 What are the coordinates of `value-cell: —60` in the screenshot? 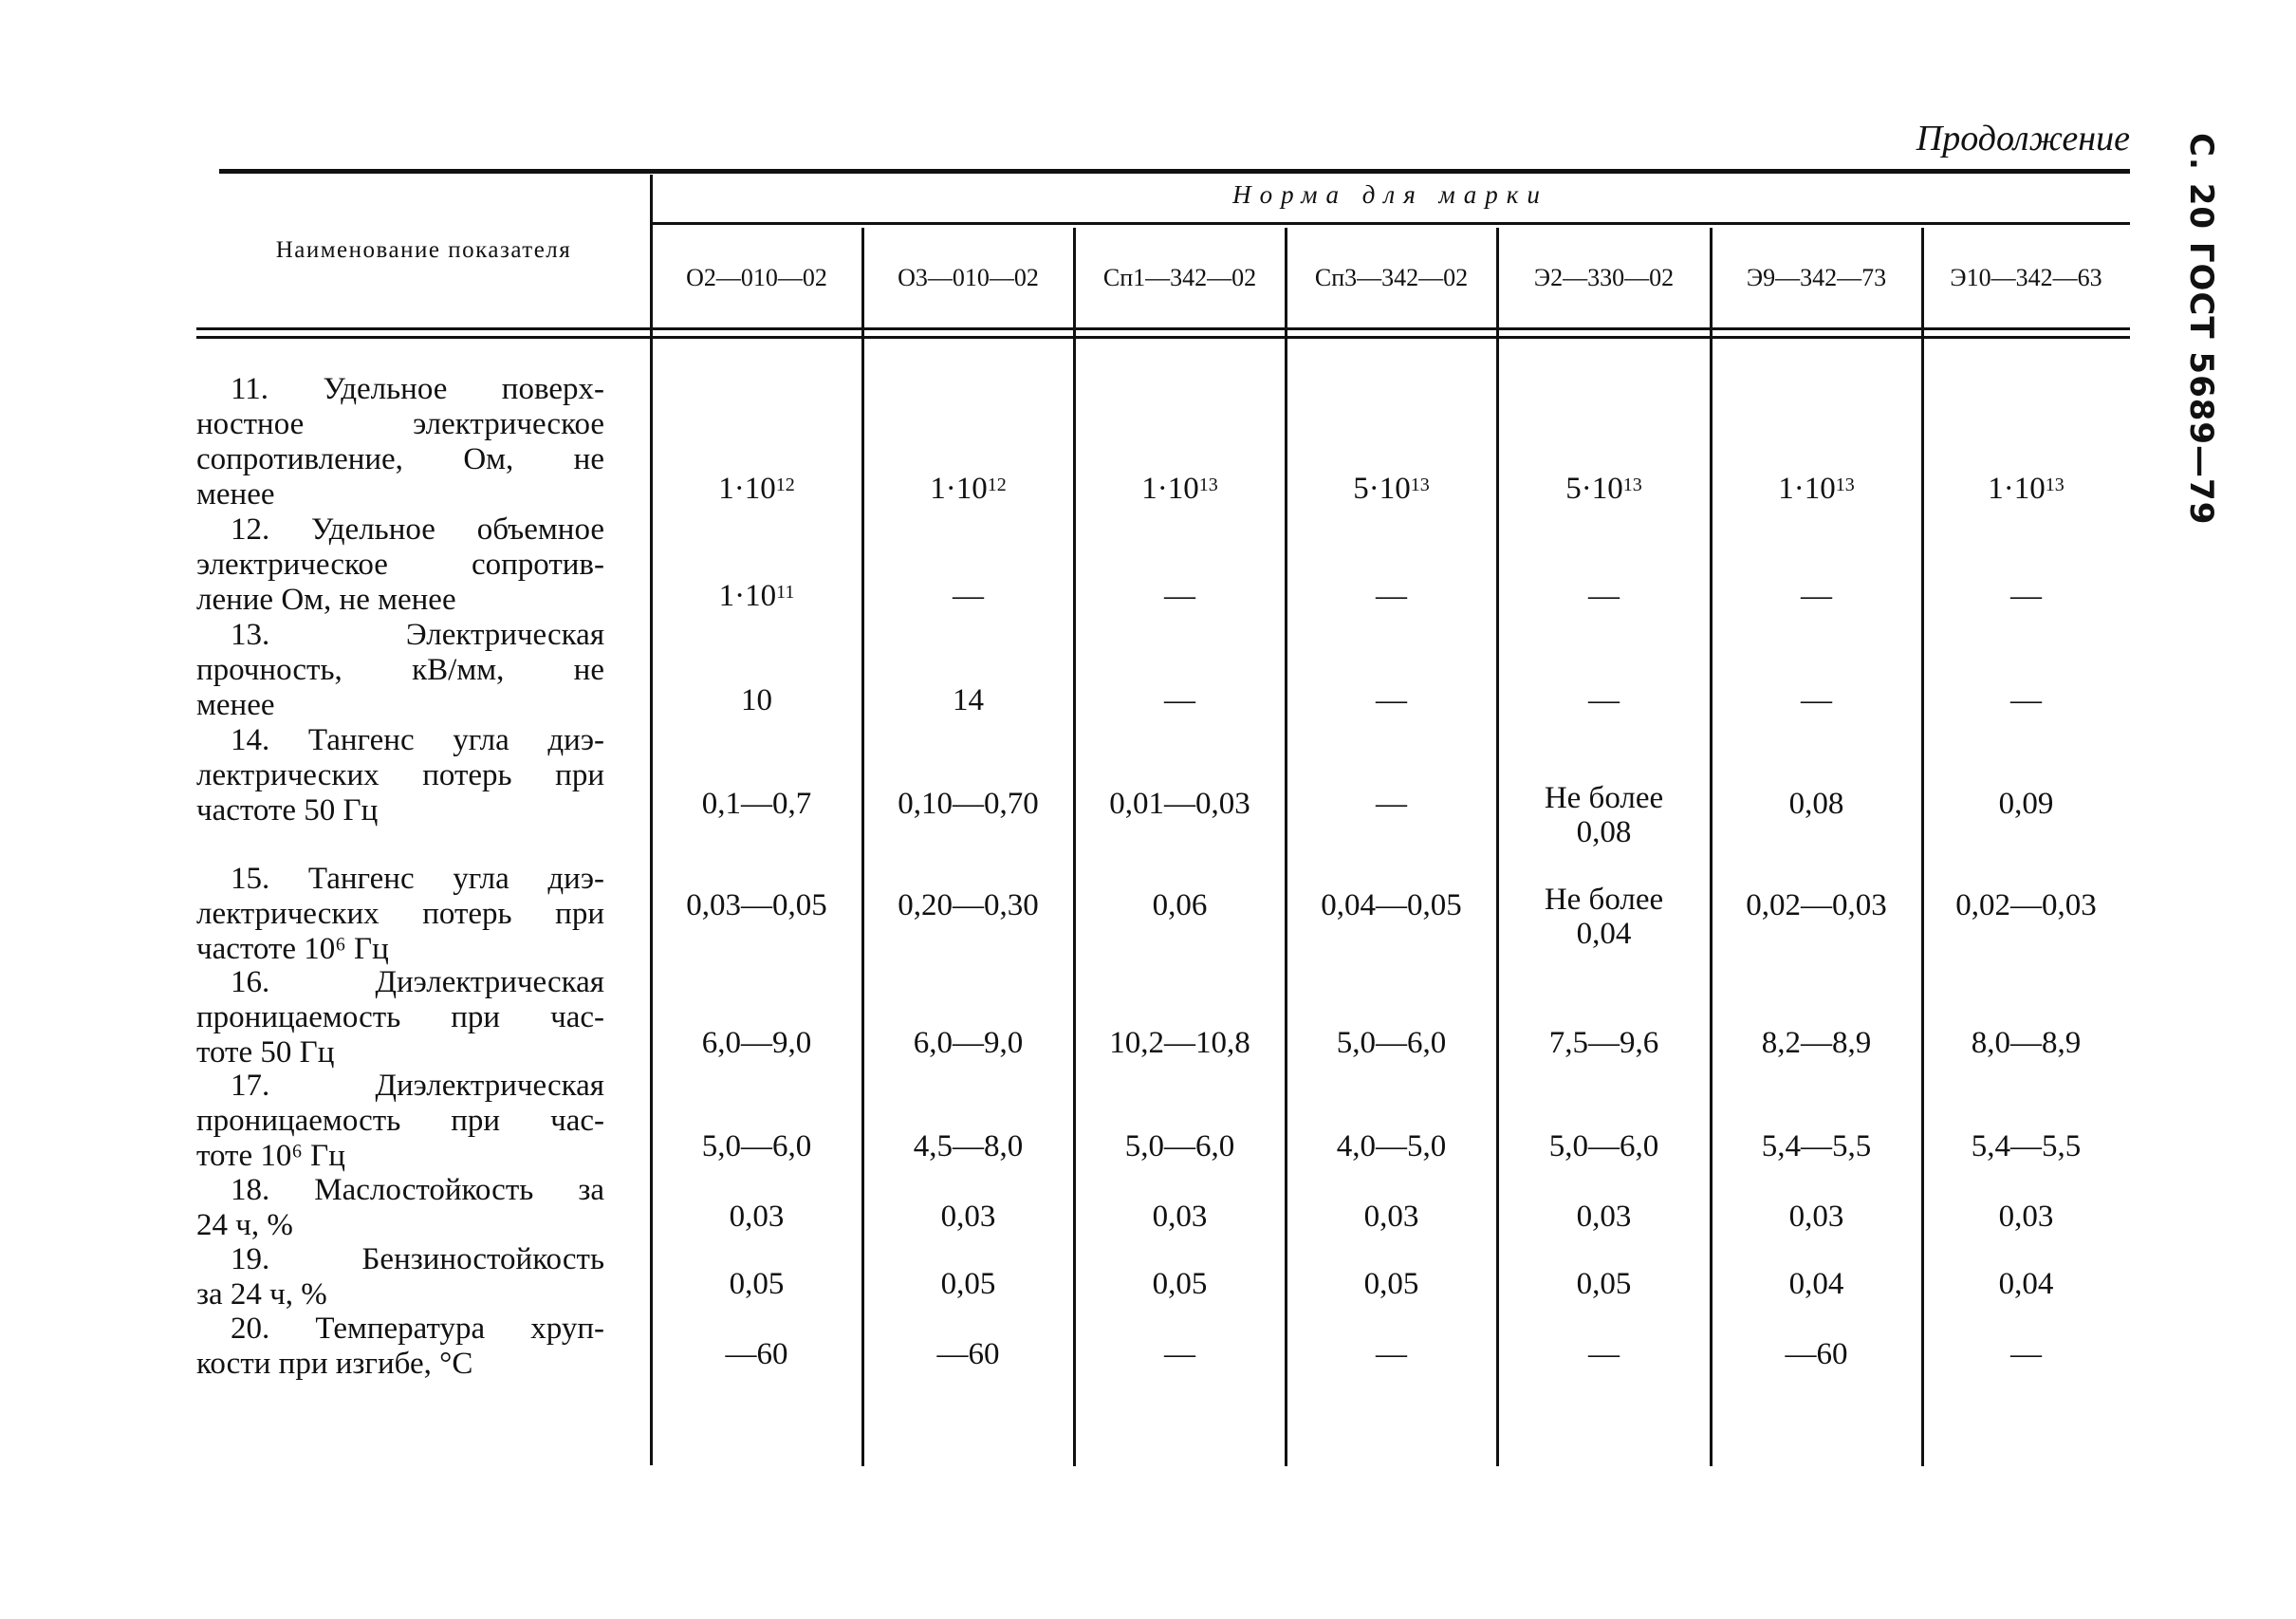 It's located at (968, 1354).